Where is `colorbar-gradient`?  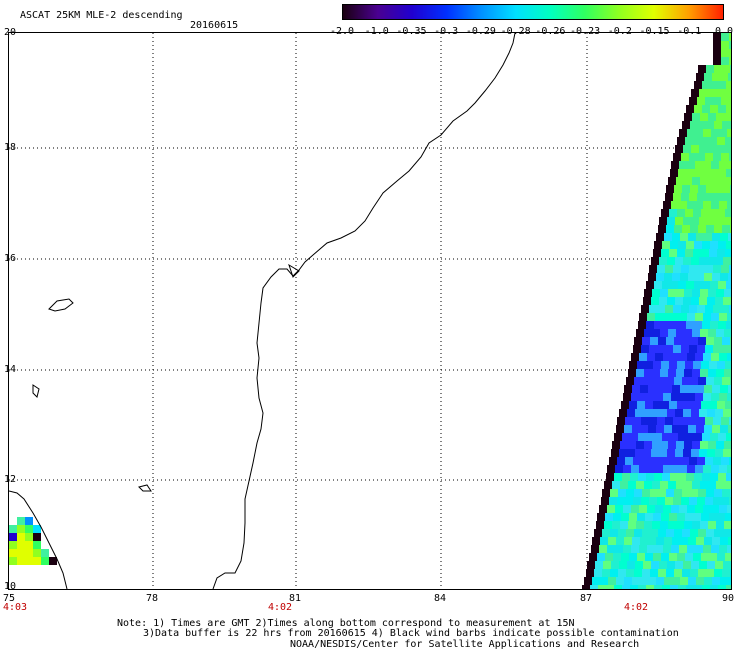 colorbar-gradient is located at coordinates (533, 12).